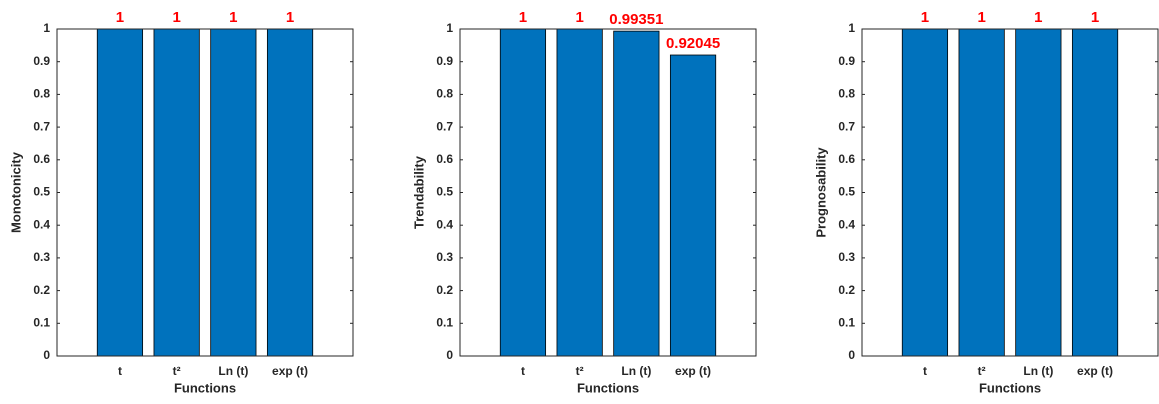 This screenshot has width=1159, height=404. Describe the element at coordinates (636, 19) in the screenshot. I see `value-label: 0.99351` at that location.